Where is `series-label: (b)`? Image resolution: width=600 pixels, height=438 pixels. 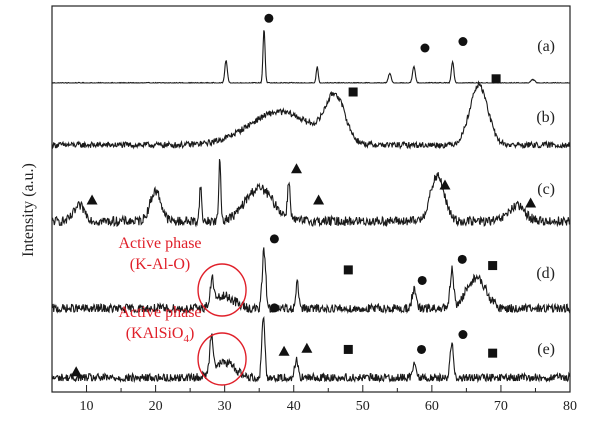
series-label: (b) is located at coordinates (545, 117).